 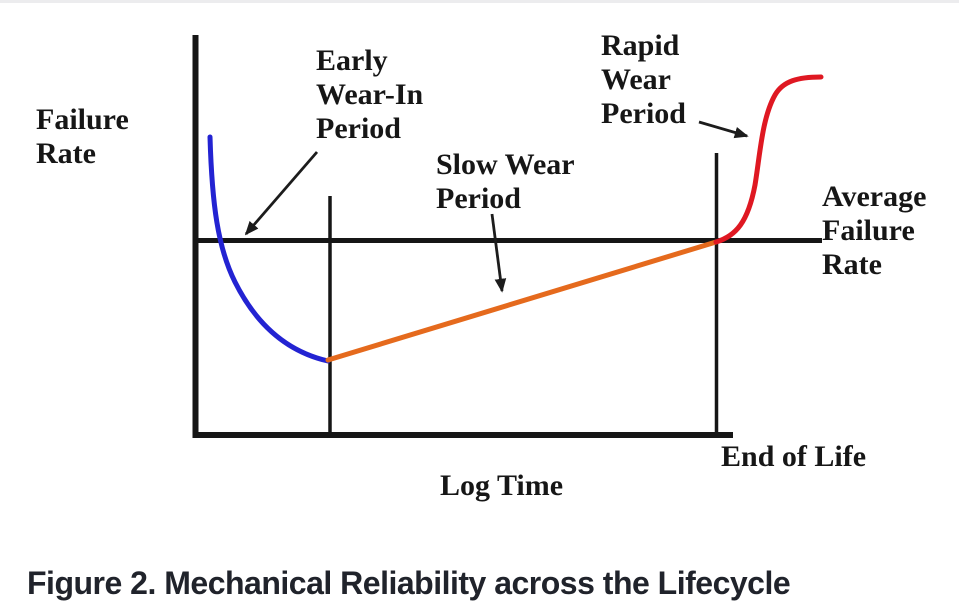 I want to click on x-axis-label: Log Time, so click(x=502, y=485).